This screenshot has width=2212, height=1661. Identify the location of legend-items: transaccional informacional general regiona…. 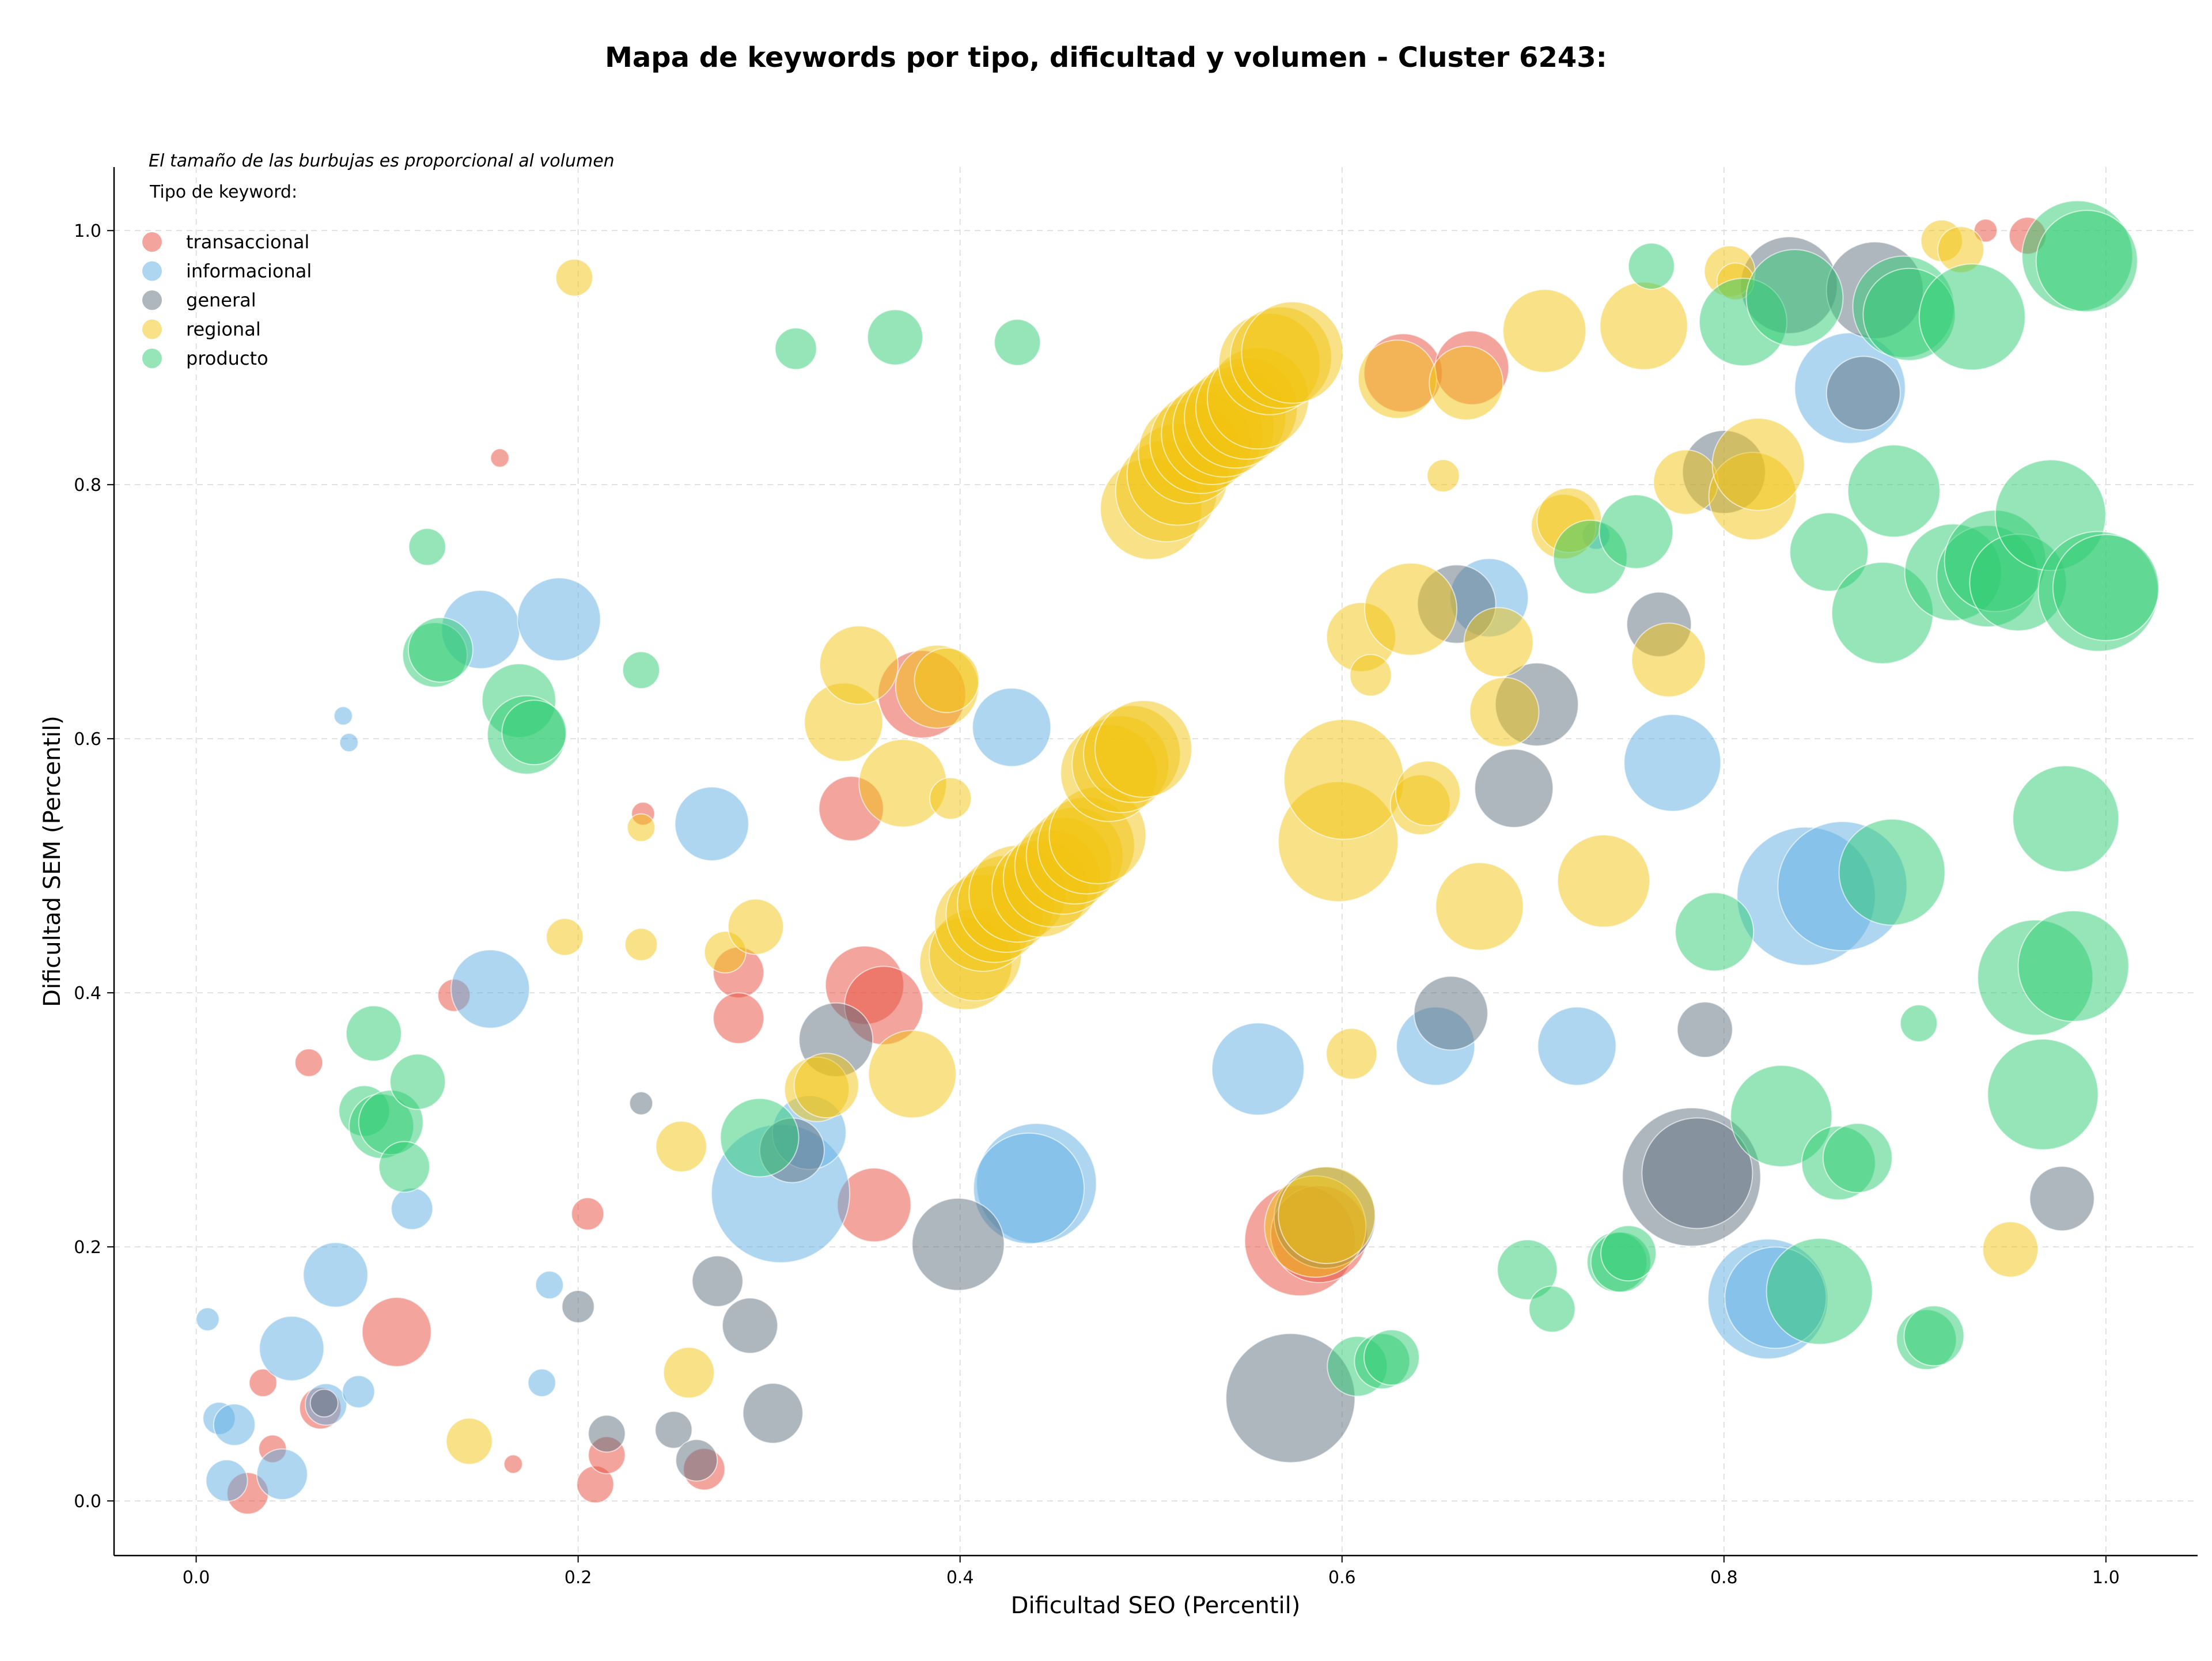
(227, 300).